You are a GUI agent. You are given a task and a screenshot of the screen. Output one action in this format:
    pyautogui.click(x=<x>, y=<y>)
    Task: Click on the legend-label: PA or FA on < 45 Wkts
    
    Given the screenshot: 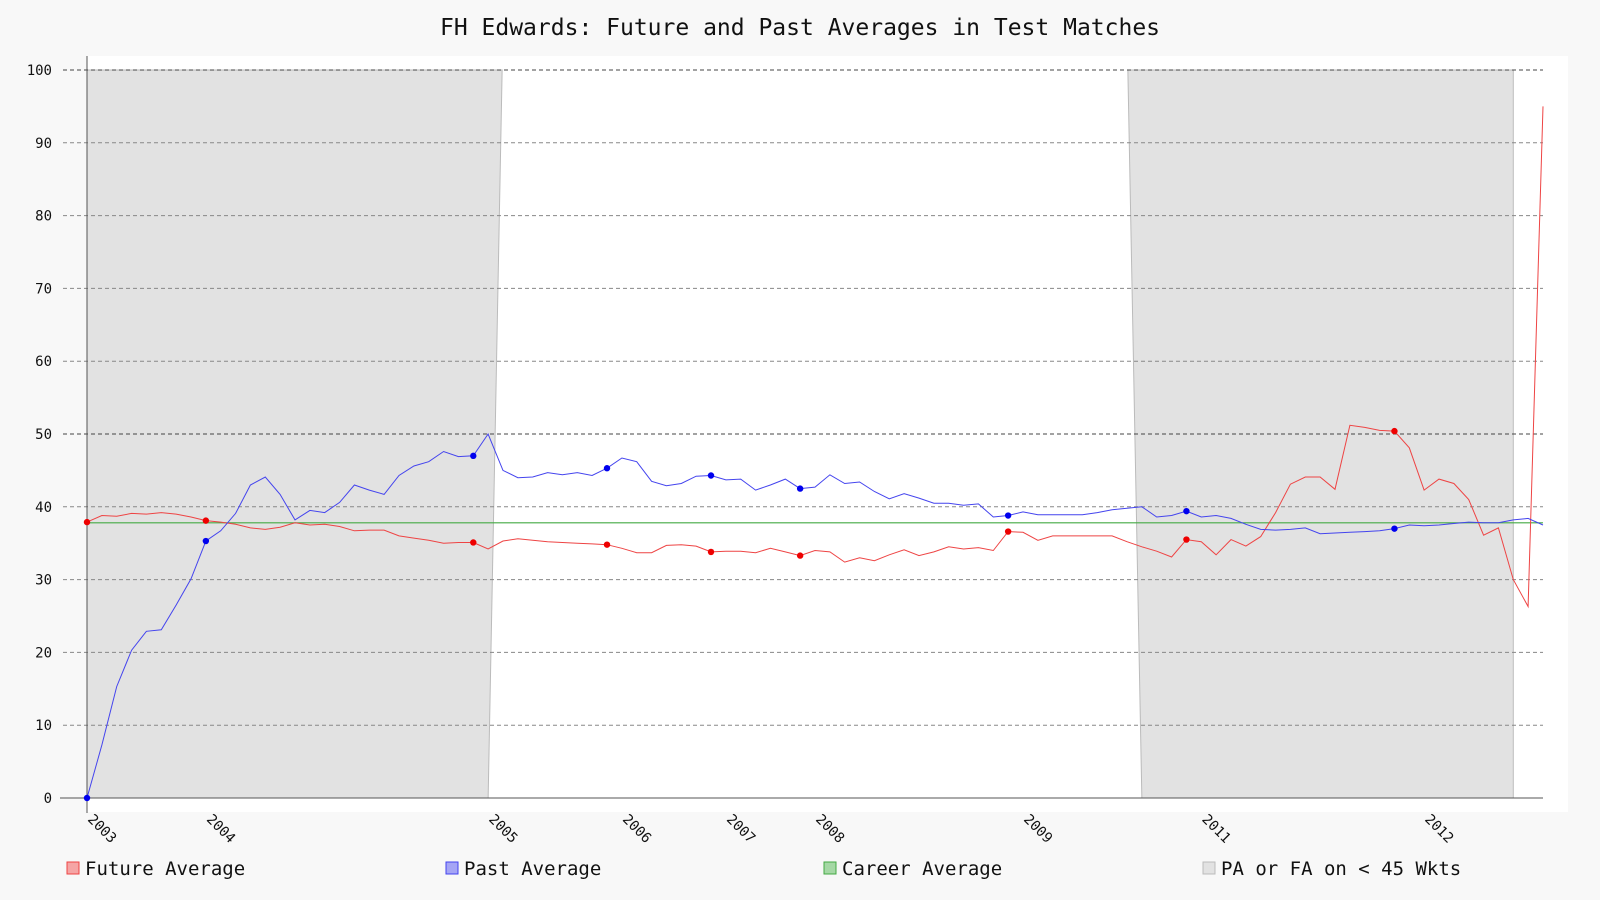 What is the action you would take?
    pyautogui.click(x=1341, y=869)
    